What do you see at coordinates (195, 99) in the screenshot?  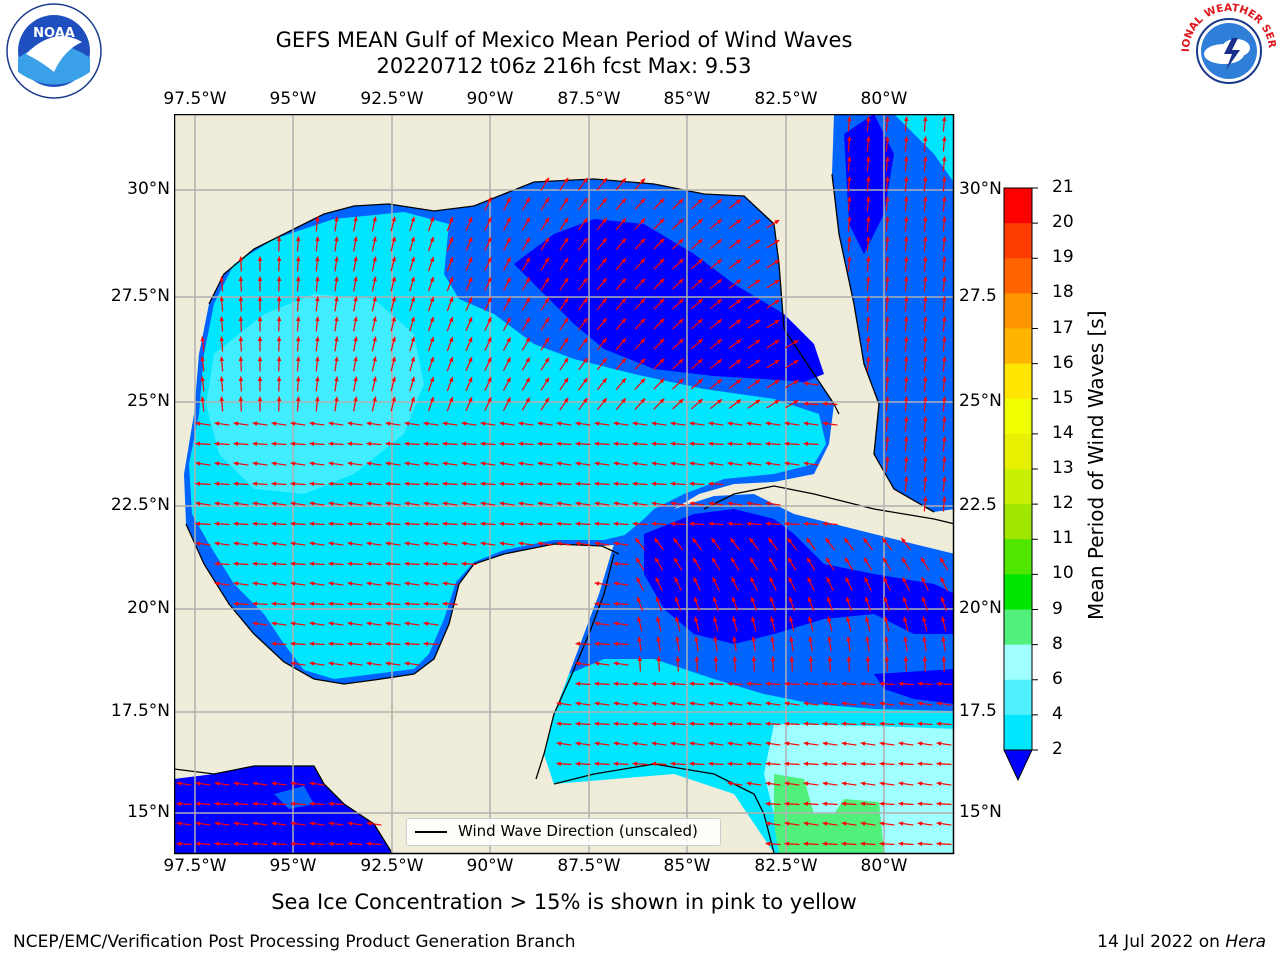 I see `lon-label: 97.5°W` at bounding box center [195, 99].